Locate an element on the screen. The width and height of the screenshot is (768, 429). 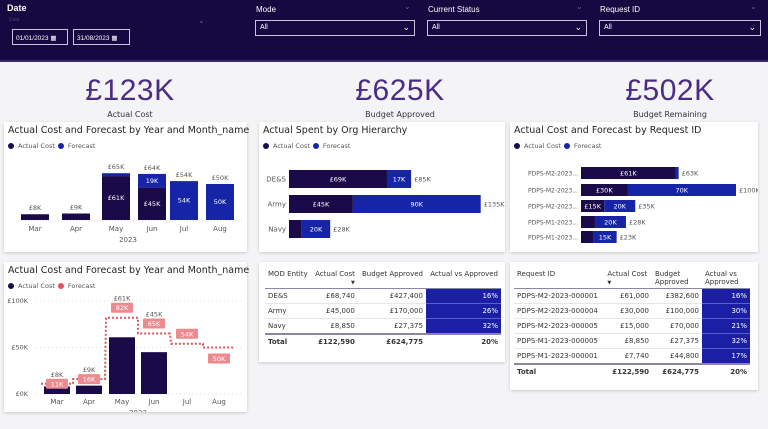
table-cell: £70,000 is located at coordinates (677, 326).